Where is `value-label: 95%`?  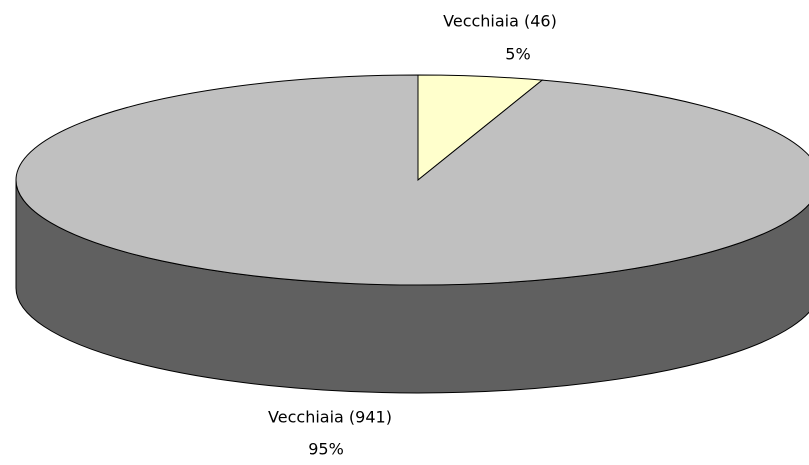 value-label: 95% is located at coordinates (326, 449).